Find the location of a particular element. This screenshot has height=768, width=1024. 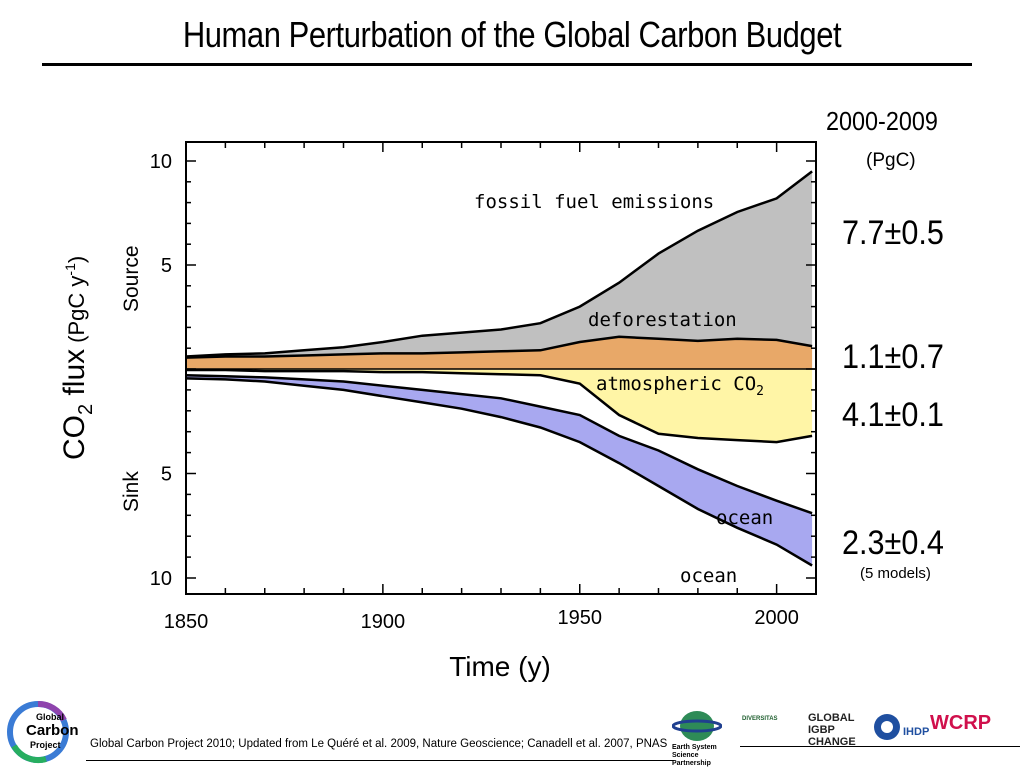

logo-line-project: Project is located at coordinates (45, 745).